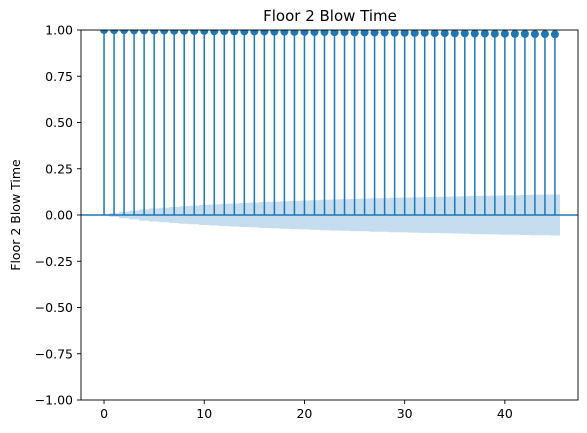 Image resolution: width=587 pixels, height=433 pixels. What do you see at coordinates (59, 215) in the screenshot?
I see `y-tick-label: 0.00` at bounding box center [59, 215].